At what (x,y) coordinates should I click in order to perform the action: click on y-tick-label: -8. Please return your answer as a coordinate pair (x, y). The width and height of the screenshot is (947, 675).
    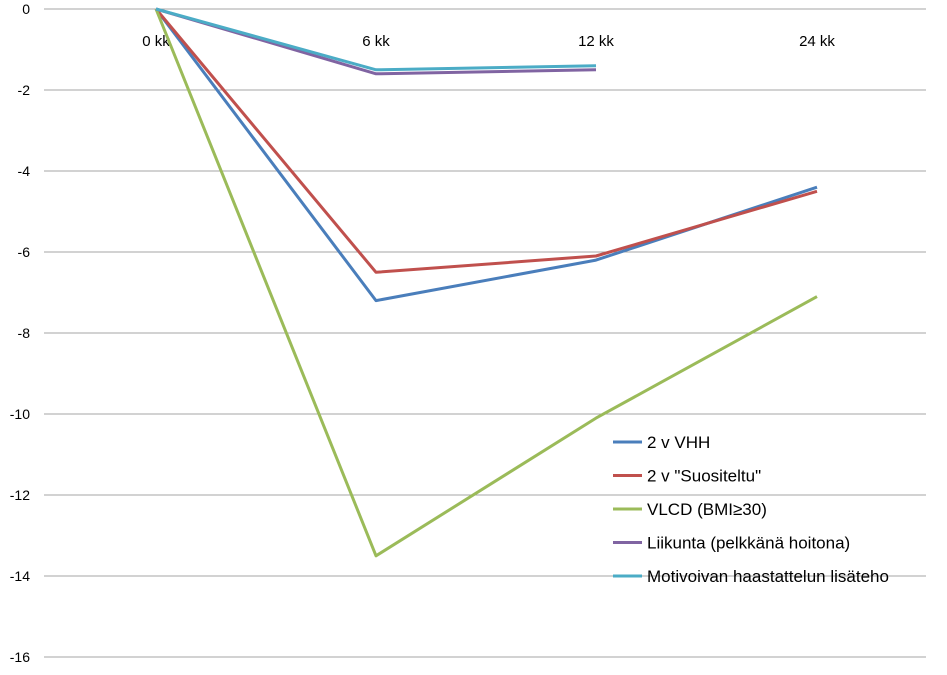
    Looking at the image, I should click on (24, 333).